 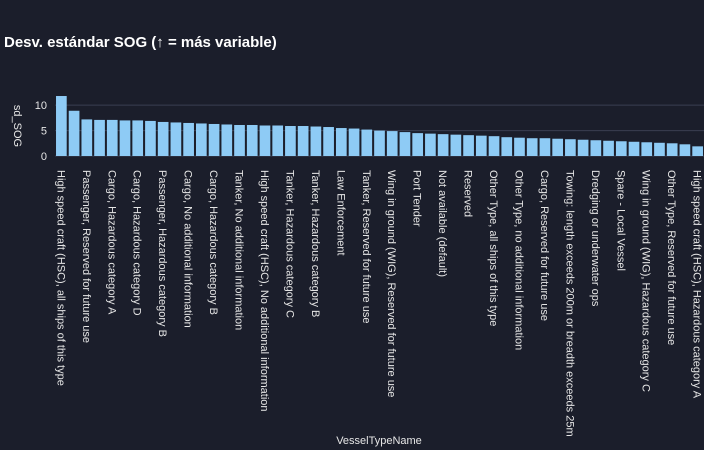 I want to click on x-tick-label: Spare - Local Vessel, so click(x=620, y=220).